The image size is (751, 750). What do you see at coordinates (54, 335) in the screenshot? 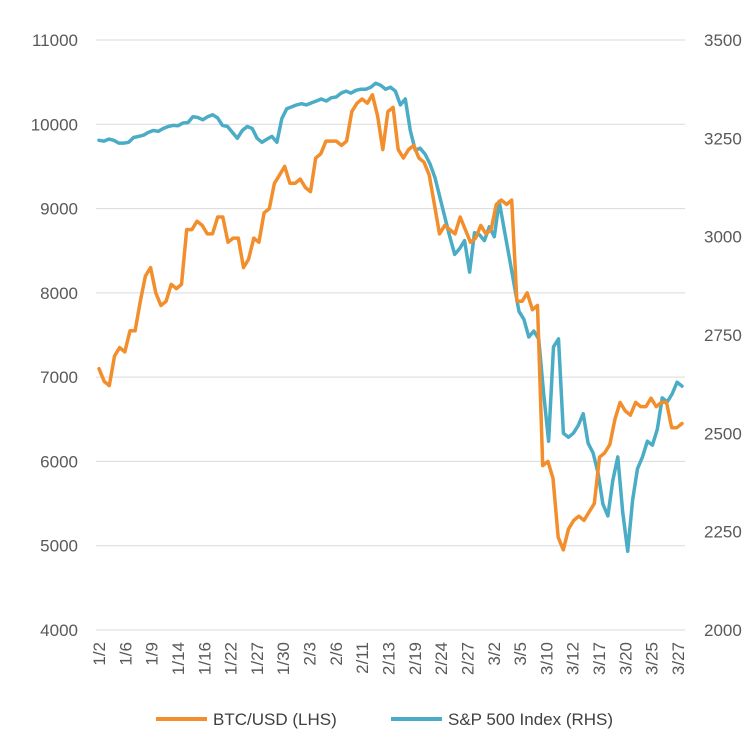
I see `y-axis-left: 4000 5000 6000 7000 8000 9000 10000 11000` at bounding box center [54, 335].